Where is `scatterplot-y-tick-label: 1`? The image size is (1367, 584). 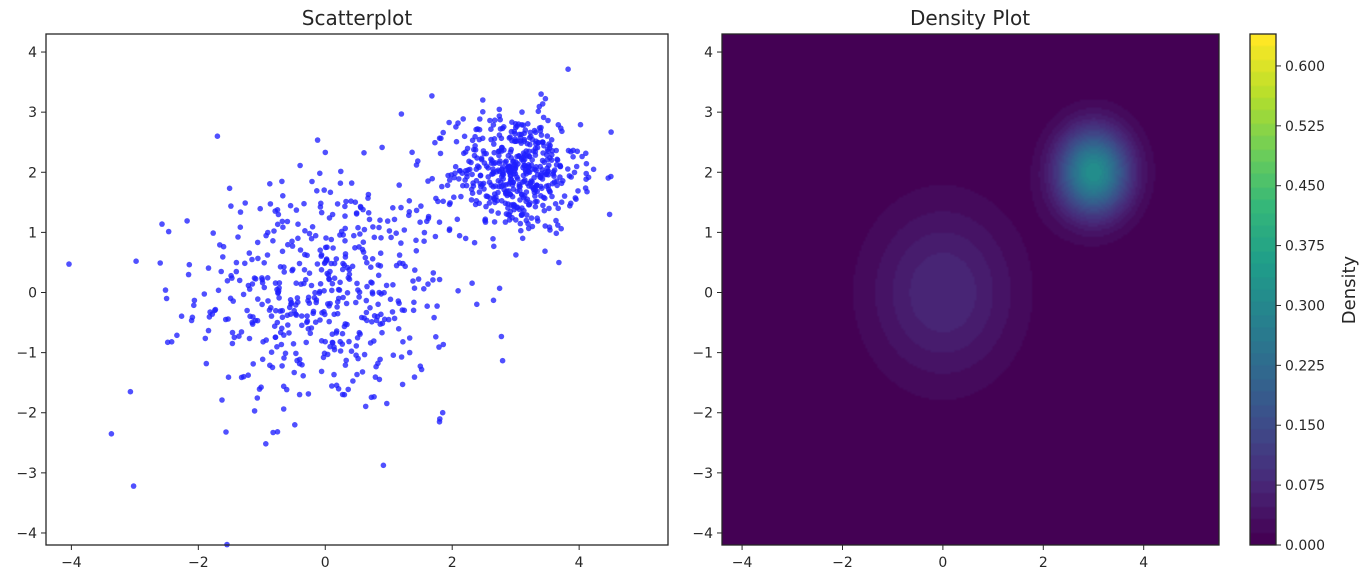
scatterplot-y-tick-label: 1 is located at coordinates (32, 233).